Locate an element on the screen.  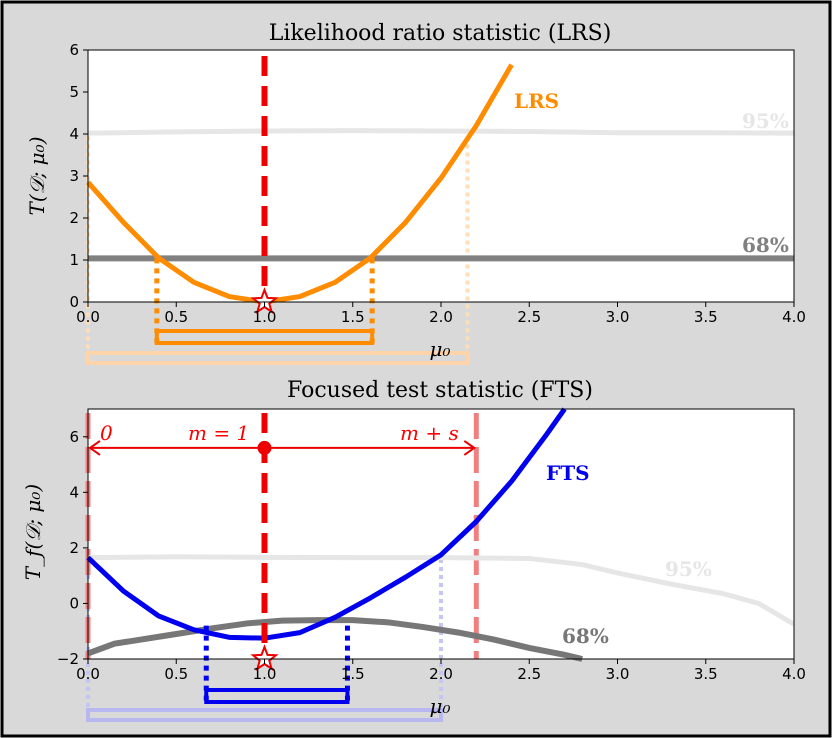
fts-title: Focused test statistic (FTS) is located at coordinates (440, 390).